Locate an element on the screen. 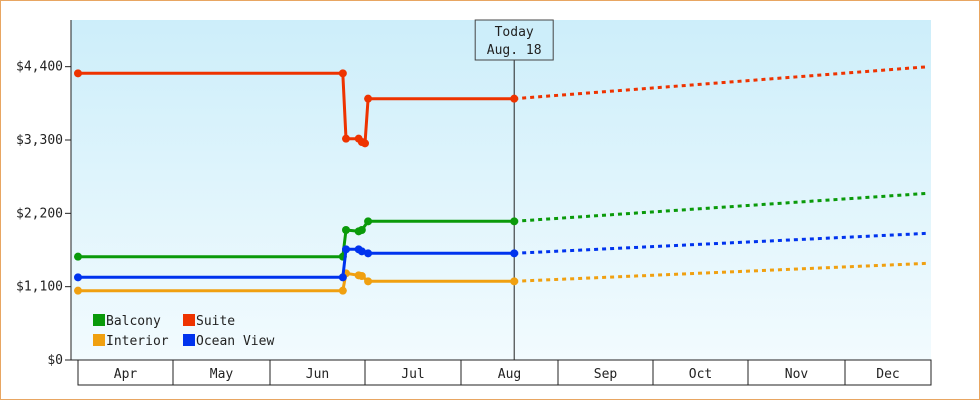 Image resolution: width=980 pixels, height=400 pixels. month-band is located at coordinates (504, 372).